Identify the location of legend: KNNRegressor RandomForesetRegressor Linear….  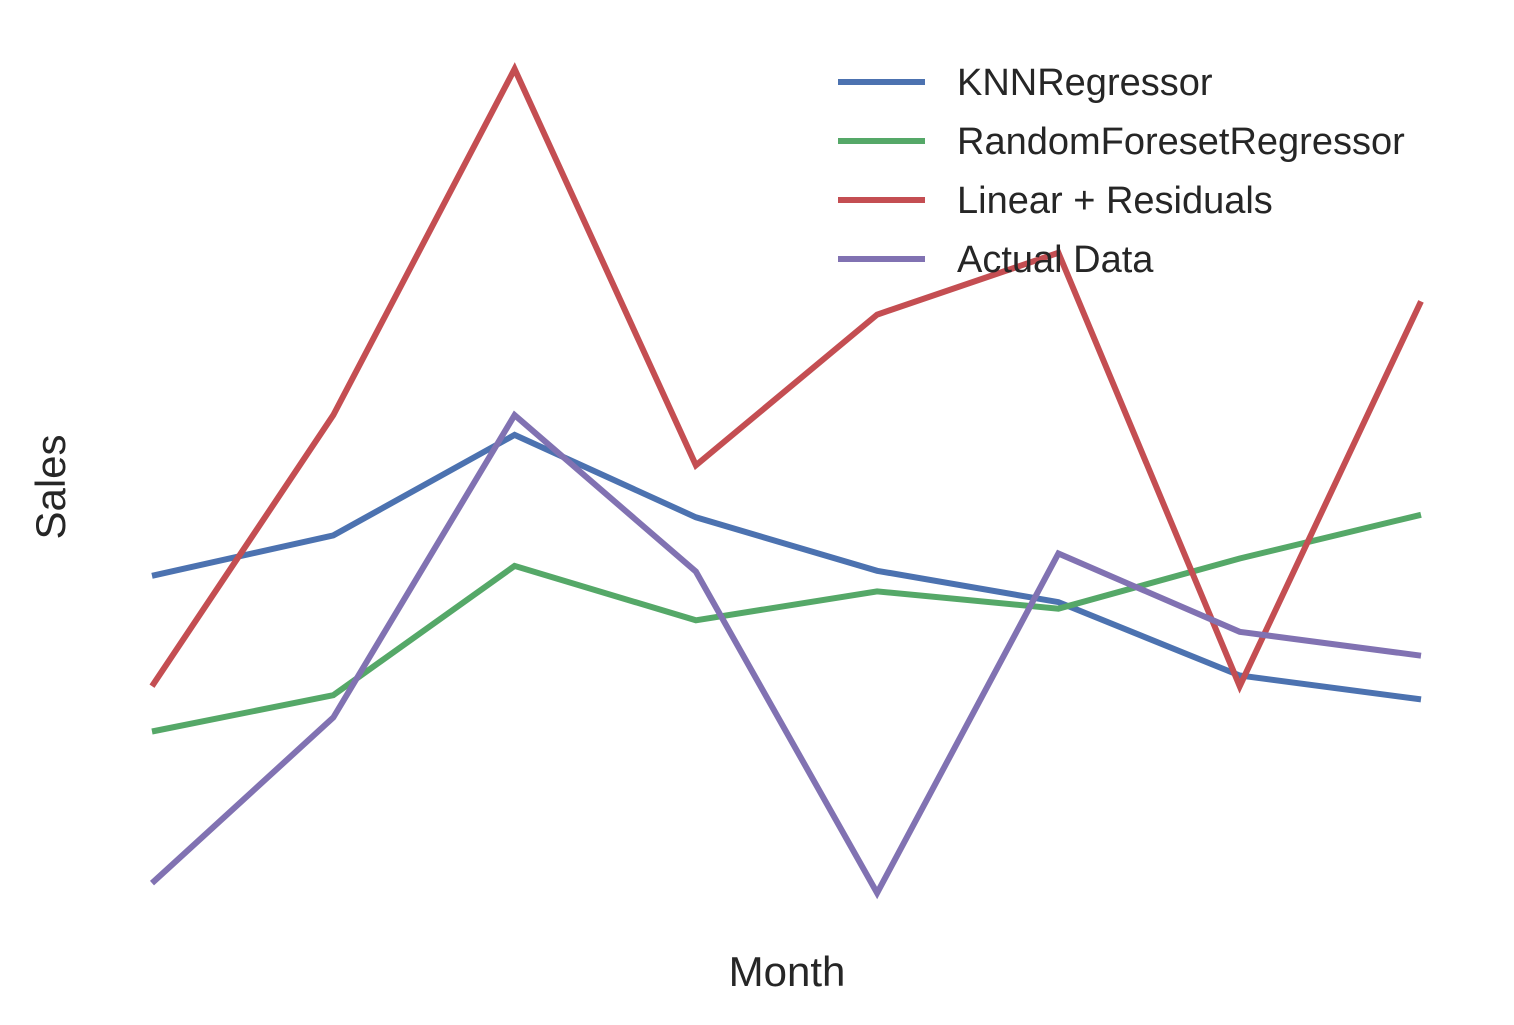
(1121, 171).